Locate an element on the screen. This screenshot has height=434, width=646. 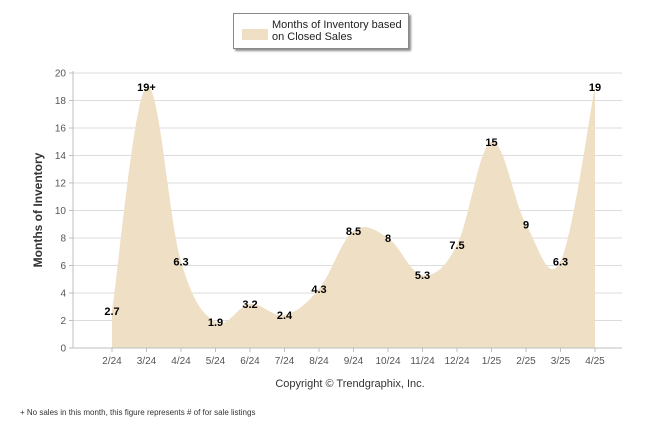
data-label: 19+ is located at coordinates (146, 88).